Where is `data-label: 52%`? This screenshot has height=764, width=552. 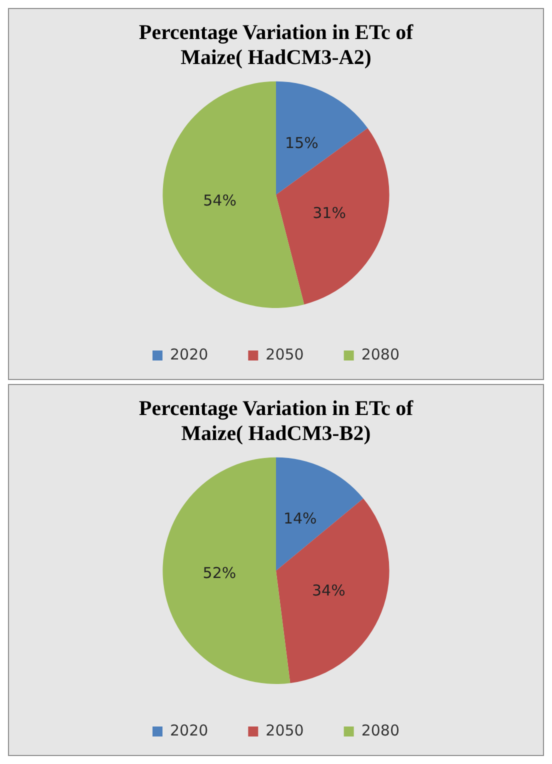
data-label: 52% is located at coordinates (219, 573).